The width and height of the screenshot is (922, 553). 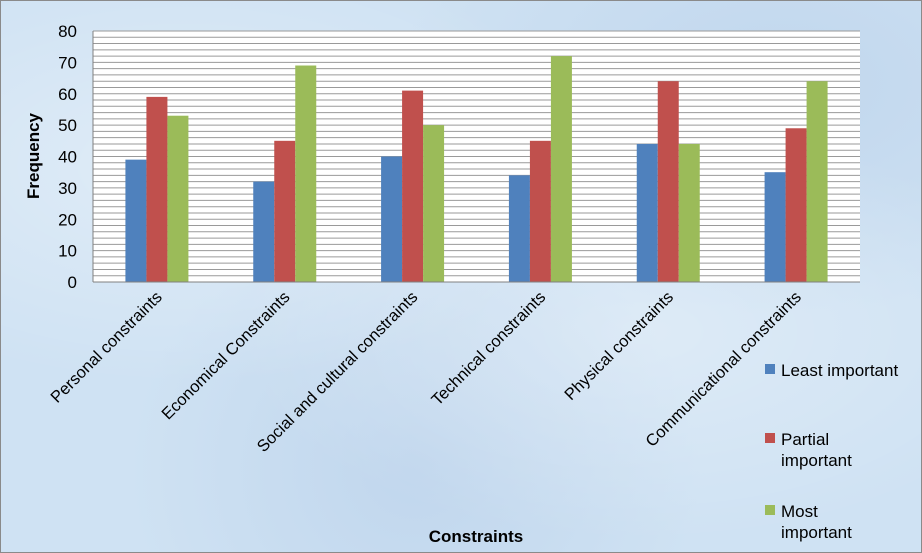 What do you see at coordinates (839, 370) in the screenshot?
I see `legend-label: Least important` at bounding box center [839, 370].